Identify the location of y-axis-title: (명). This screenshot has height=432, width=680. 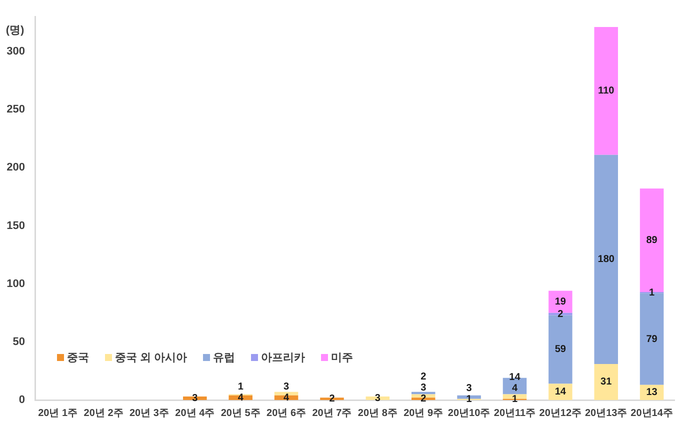
(15, 30).